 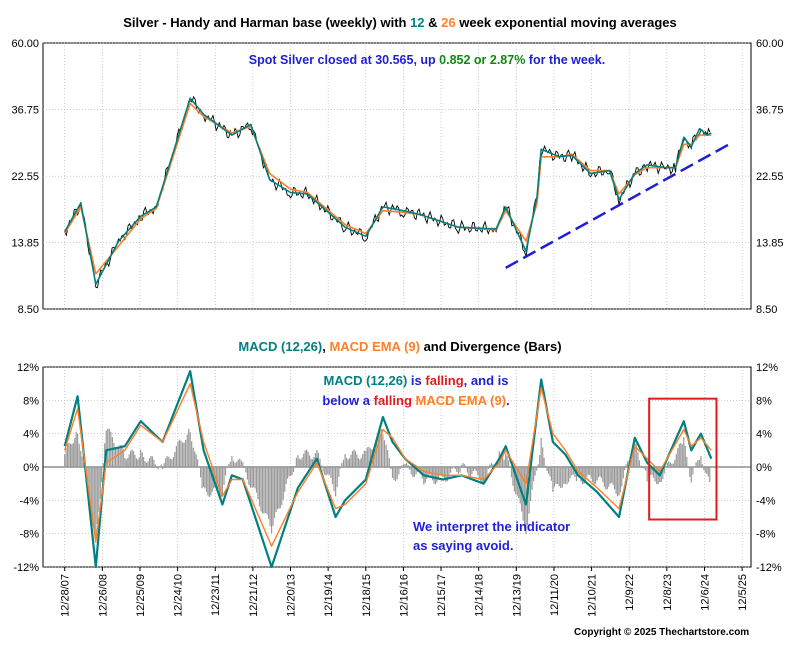 I want to click on price-y-tick-left: 22.55, so click(x=25, y=177).